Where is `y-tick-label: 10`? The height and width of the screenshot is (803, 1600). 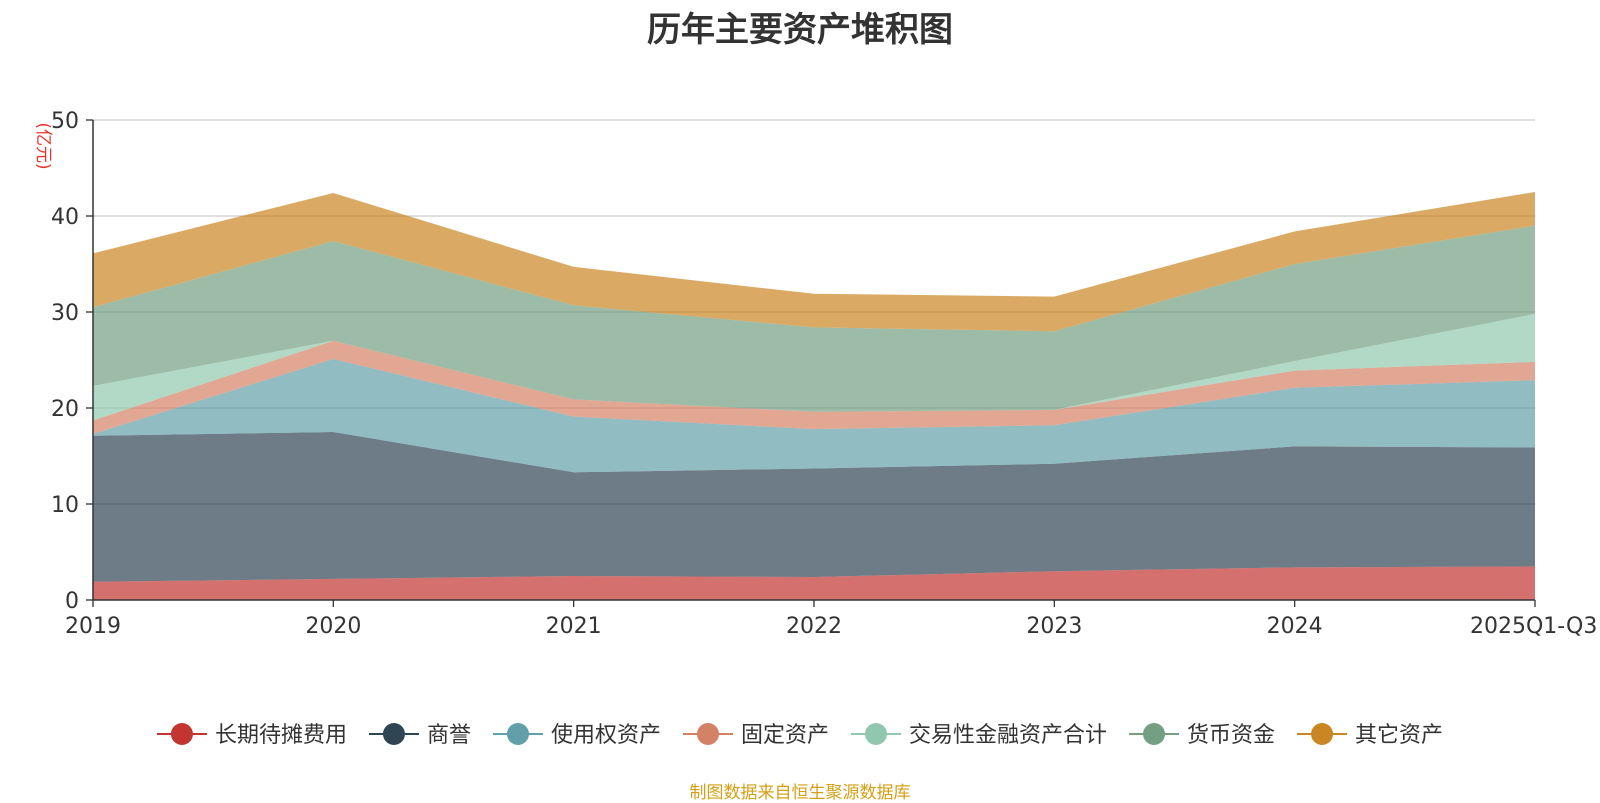
y-tick-label: 10 is located at coordinates (65, 505).